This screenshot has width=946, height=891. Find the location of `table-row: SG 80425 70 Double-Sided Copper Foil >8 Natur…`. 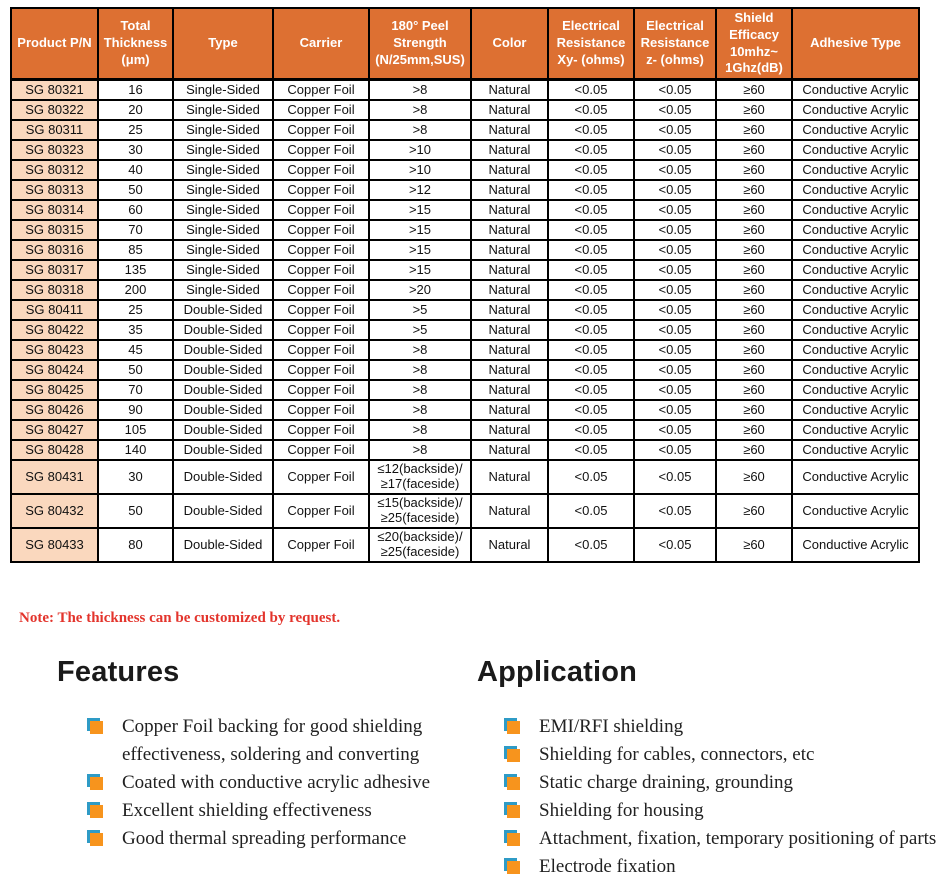

table-row: SG 80425 70 Double-Sided Copper Foil >8 Natur… is located at coordinates (465, 390).